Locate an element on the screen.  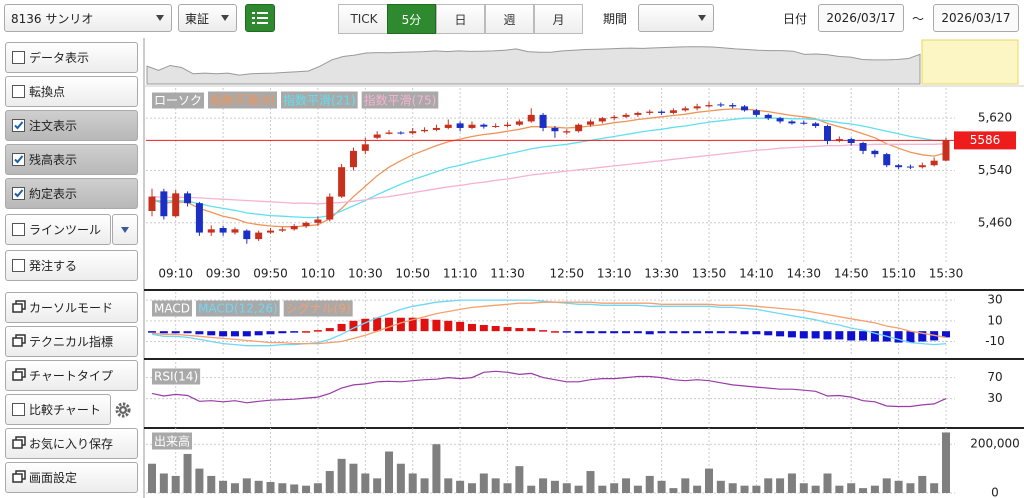
window-icon is located at coordinates (20, 341).